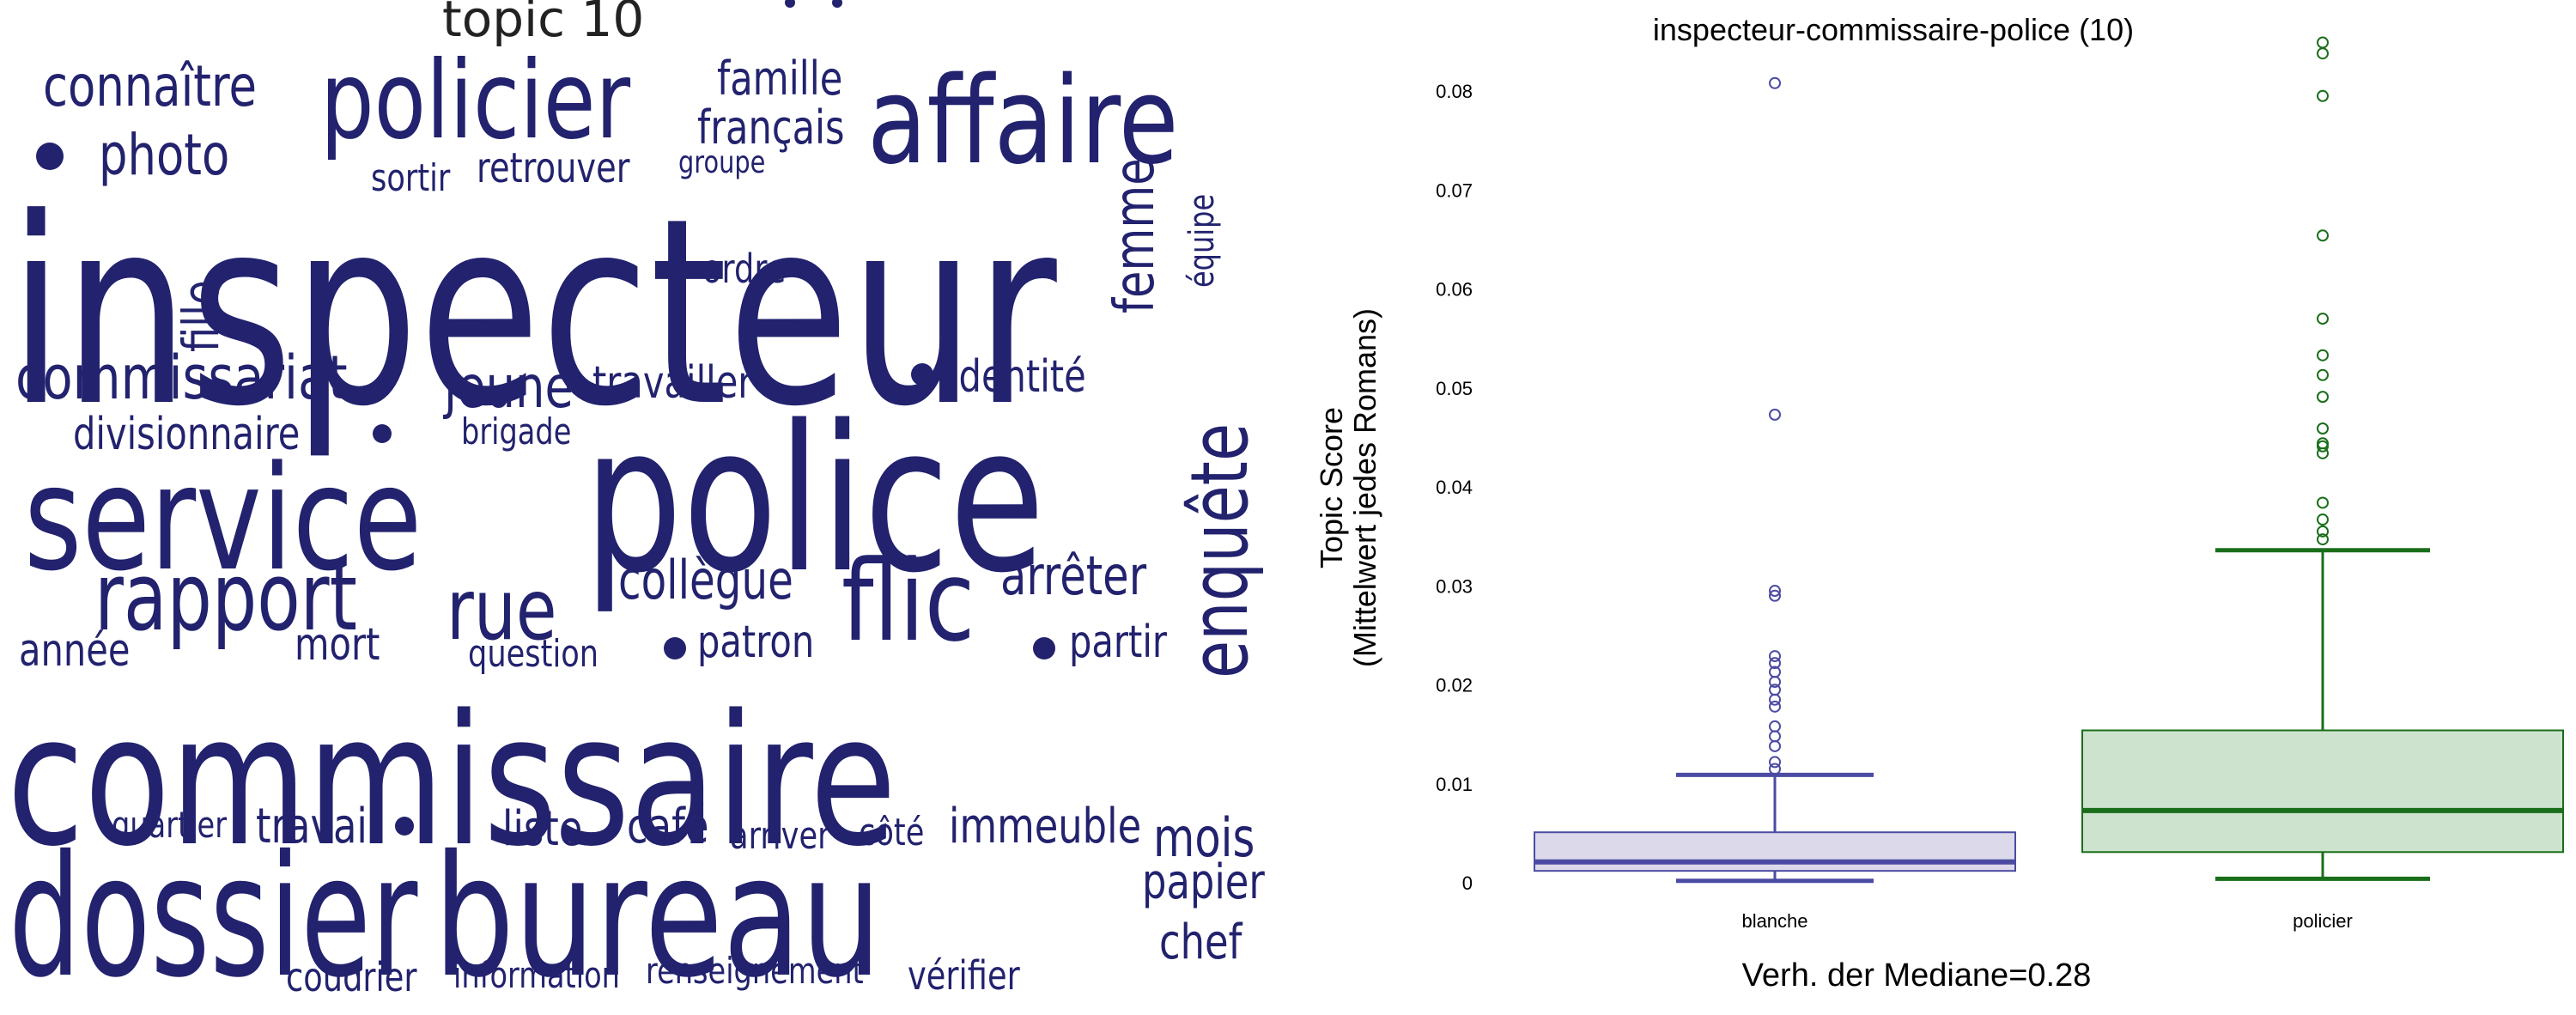  I want to click on x-axis-ticks: blanche policier, so click(2047, 921).